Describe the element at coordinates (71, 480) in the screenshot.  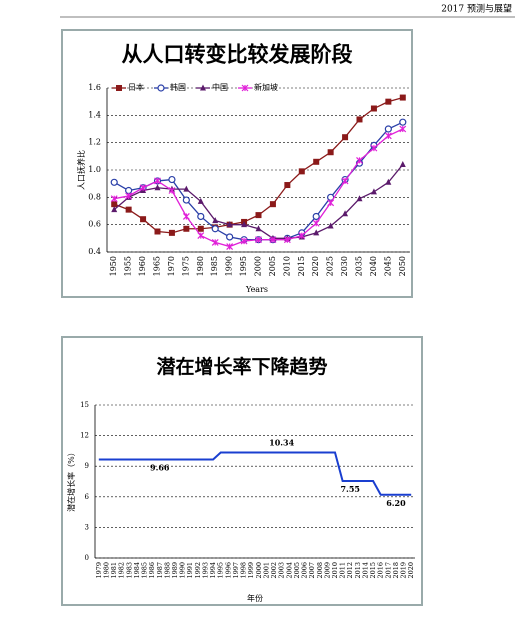
I see `y-axis-label: 潜在增长率（%）` at that location.